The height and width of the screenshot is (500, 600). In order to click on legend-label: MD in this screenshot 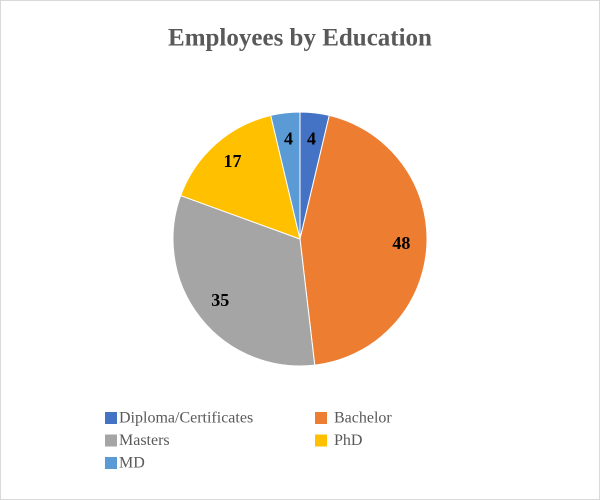, I will do `click(132, 463)`.